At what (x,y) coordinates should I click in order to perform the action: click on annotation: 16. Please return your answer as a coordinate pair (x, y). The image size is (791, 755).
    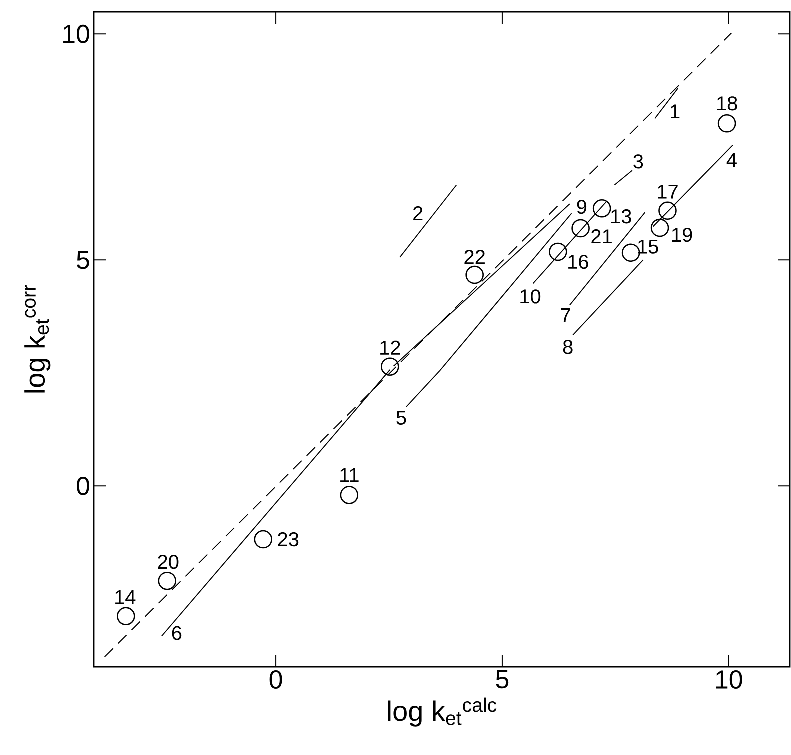
    Looking at the image, I should click on (578, 262).